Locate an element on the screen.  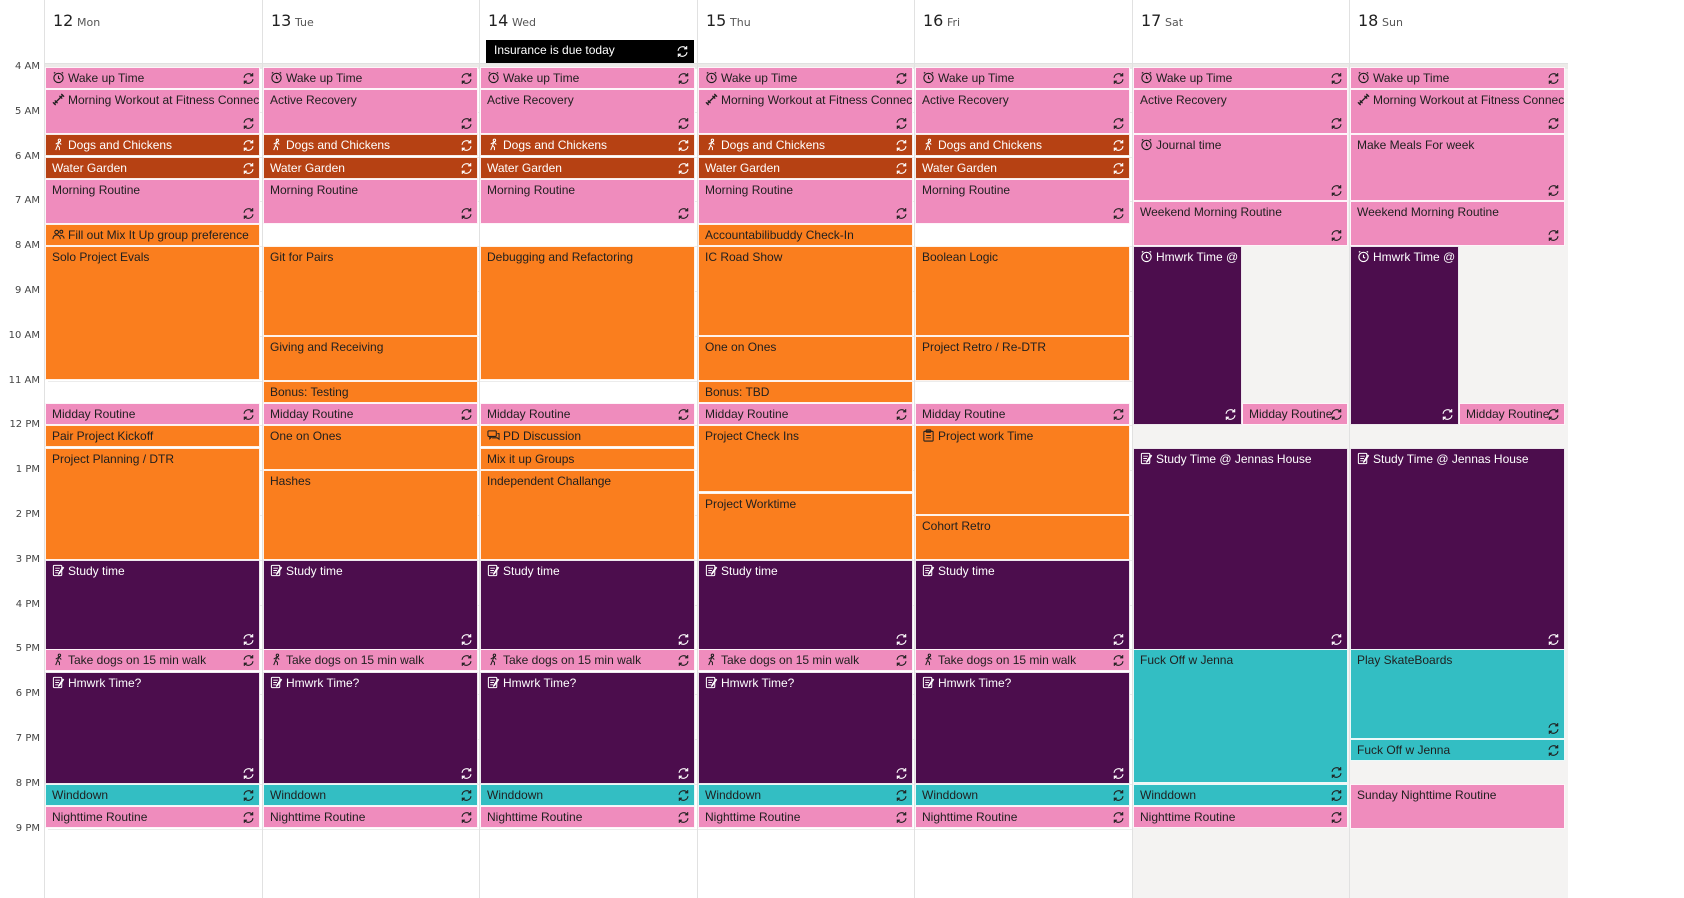
calendar-event: Journal time is located at coordinates (1240, 167).